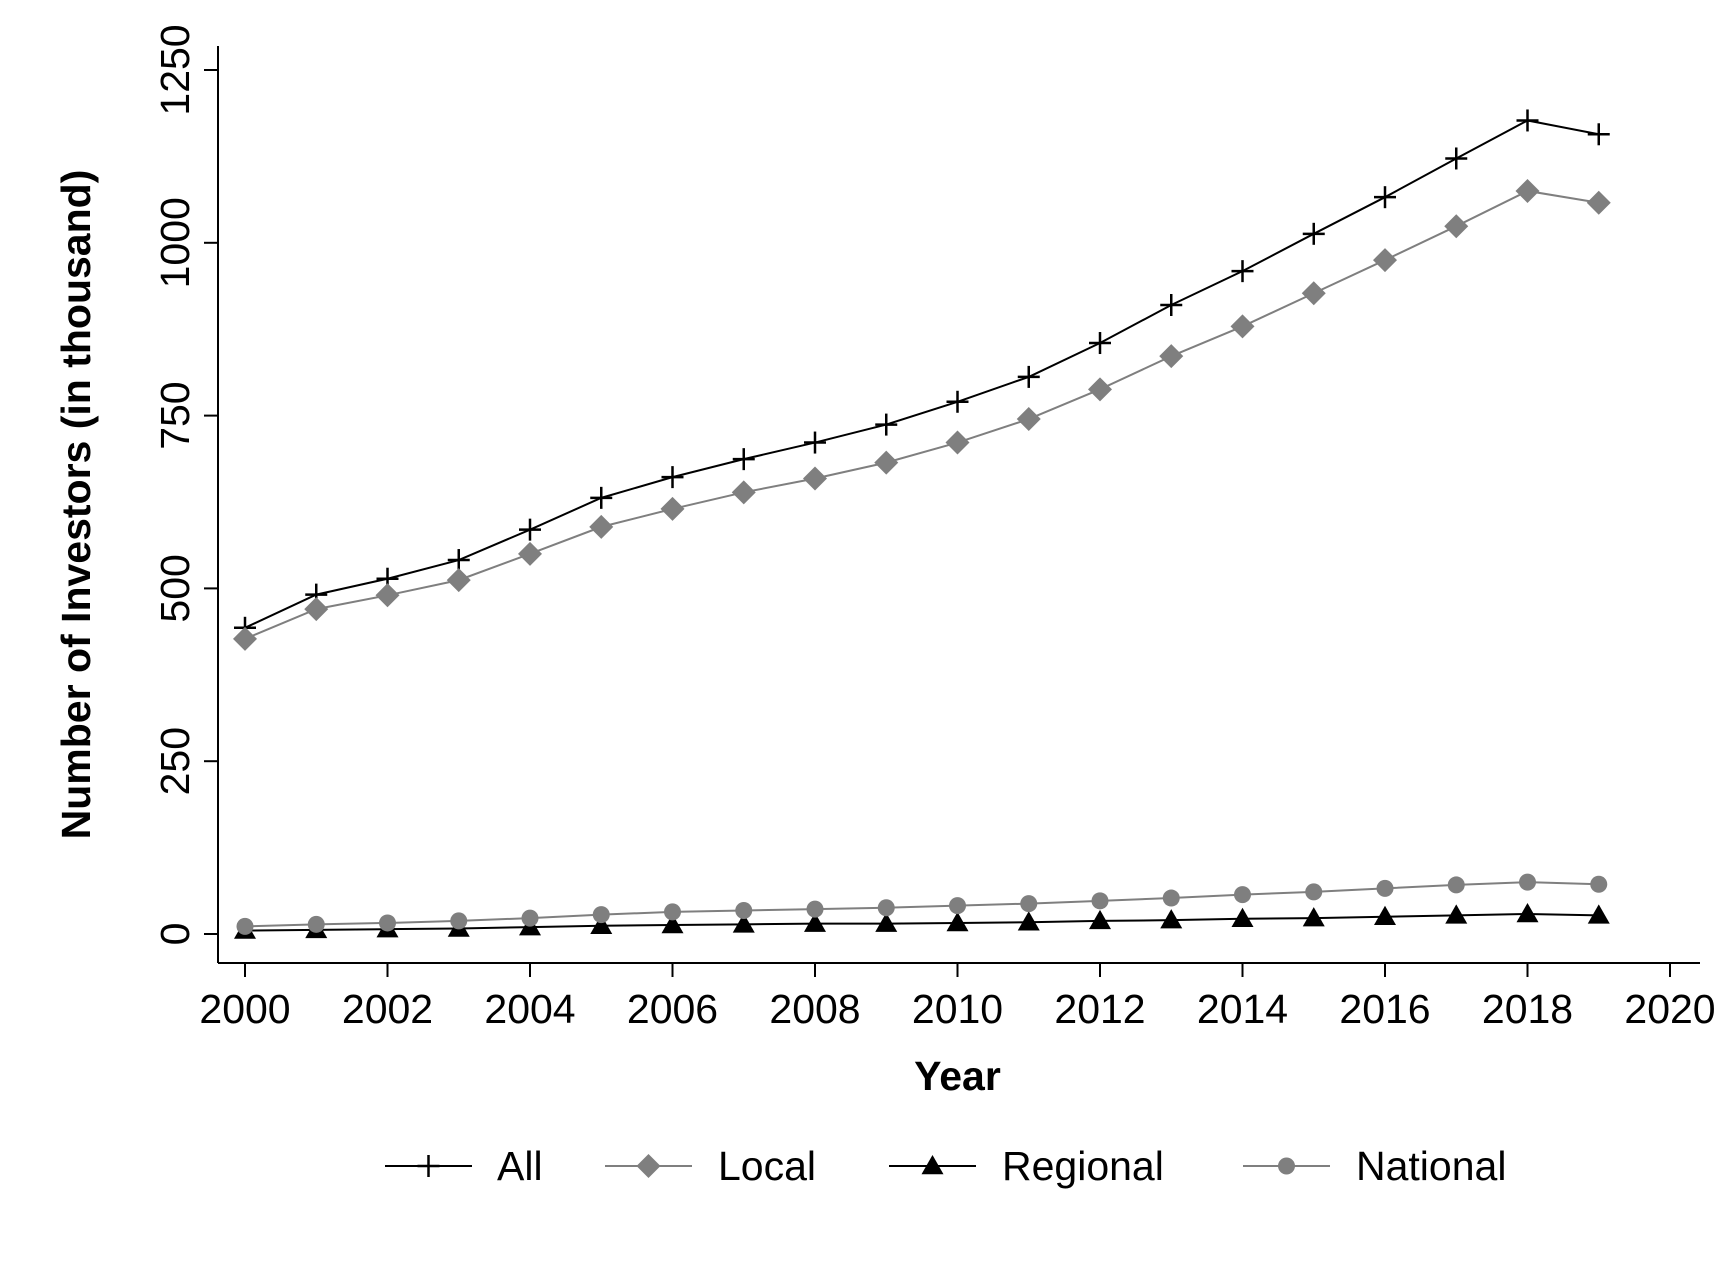 This screenshot has width=1727, height=1261. What do you see at coordinates (185, 484) in the screenshot?
I see `y-ticks: 0 250 500 750 1000 1250` at bounding box center [185, 484].